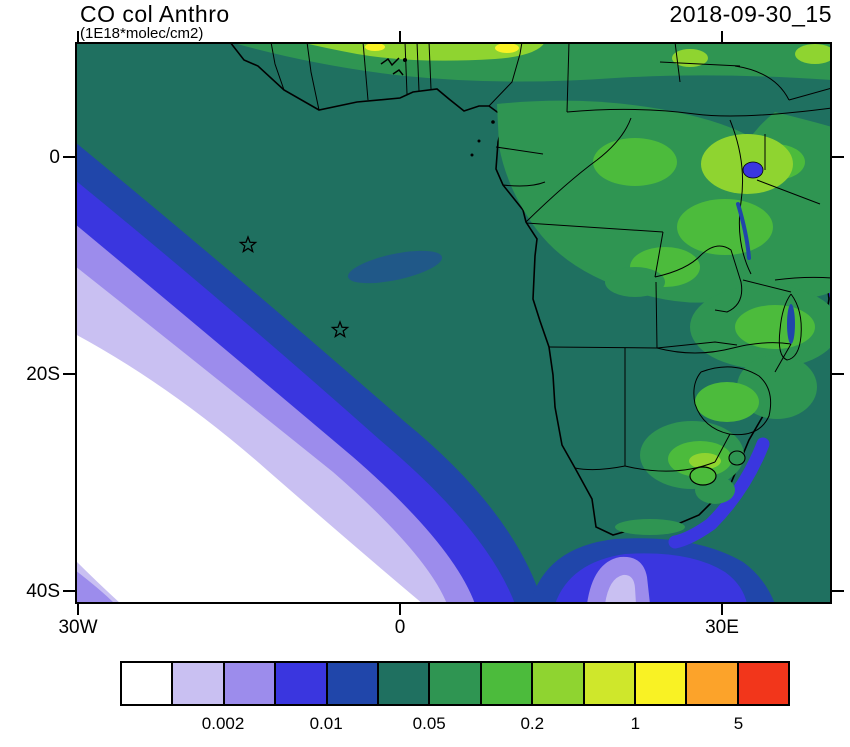 The height and width of the screenshot is (747, 850). What do you see at coordinates (400, 627) in the screenshot?
I see `x-tick-label-0: 0` at bounding box center [400, 627].